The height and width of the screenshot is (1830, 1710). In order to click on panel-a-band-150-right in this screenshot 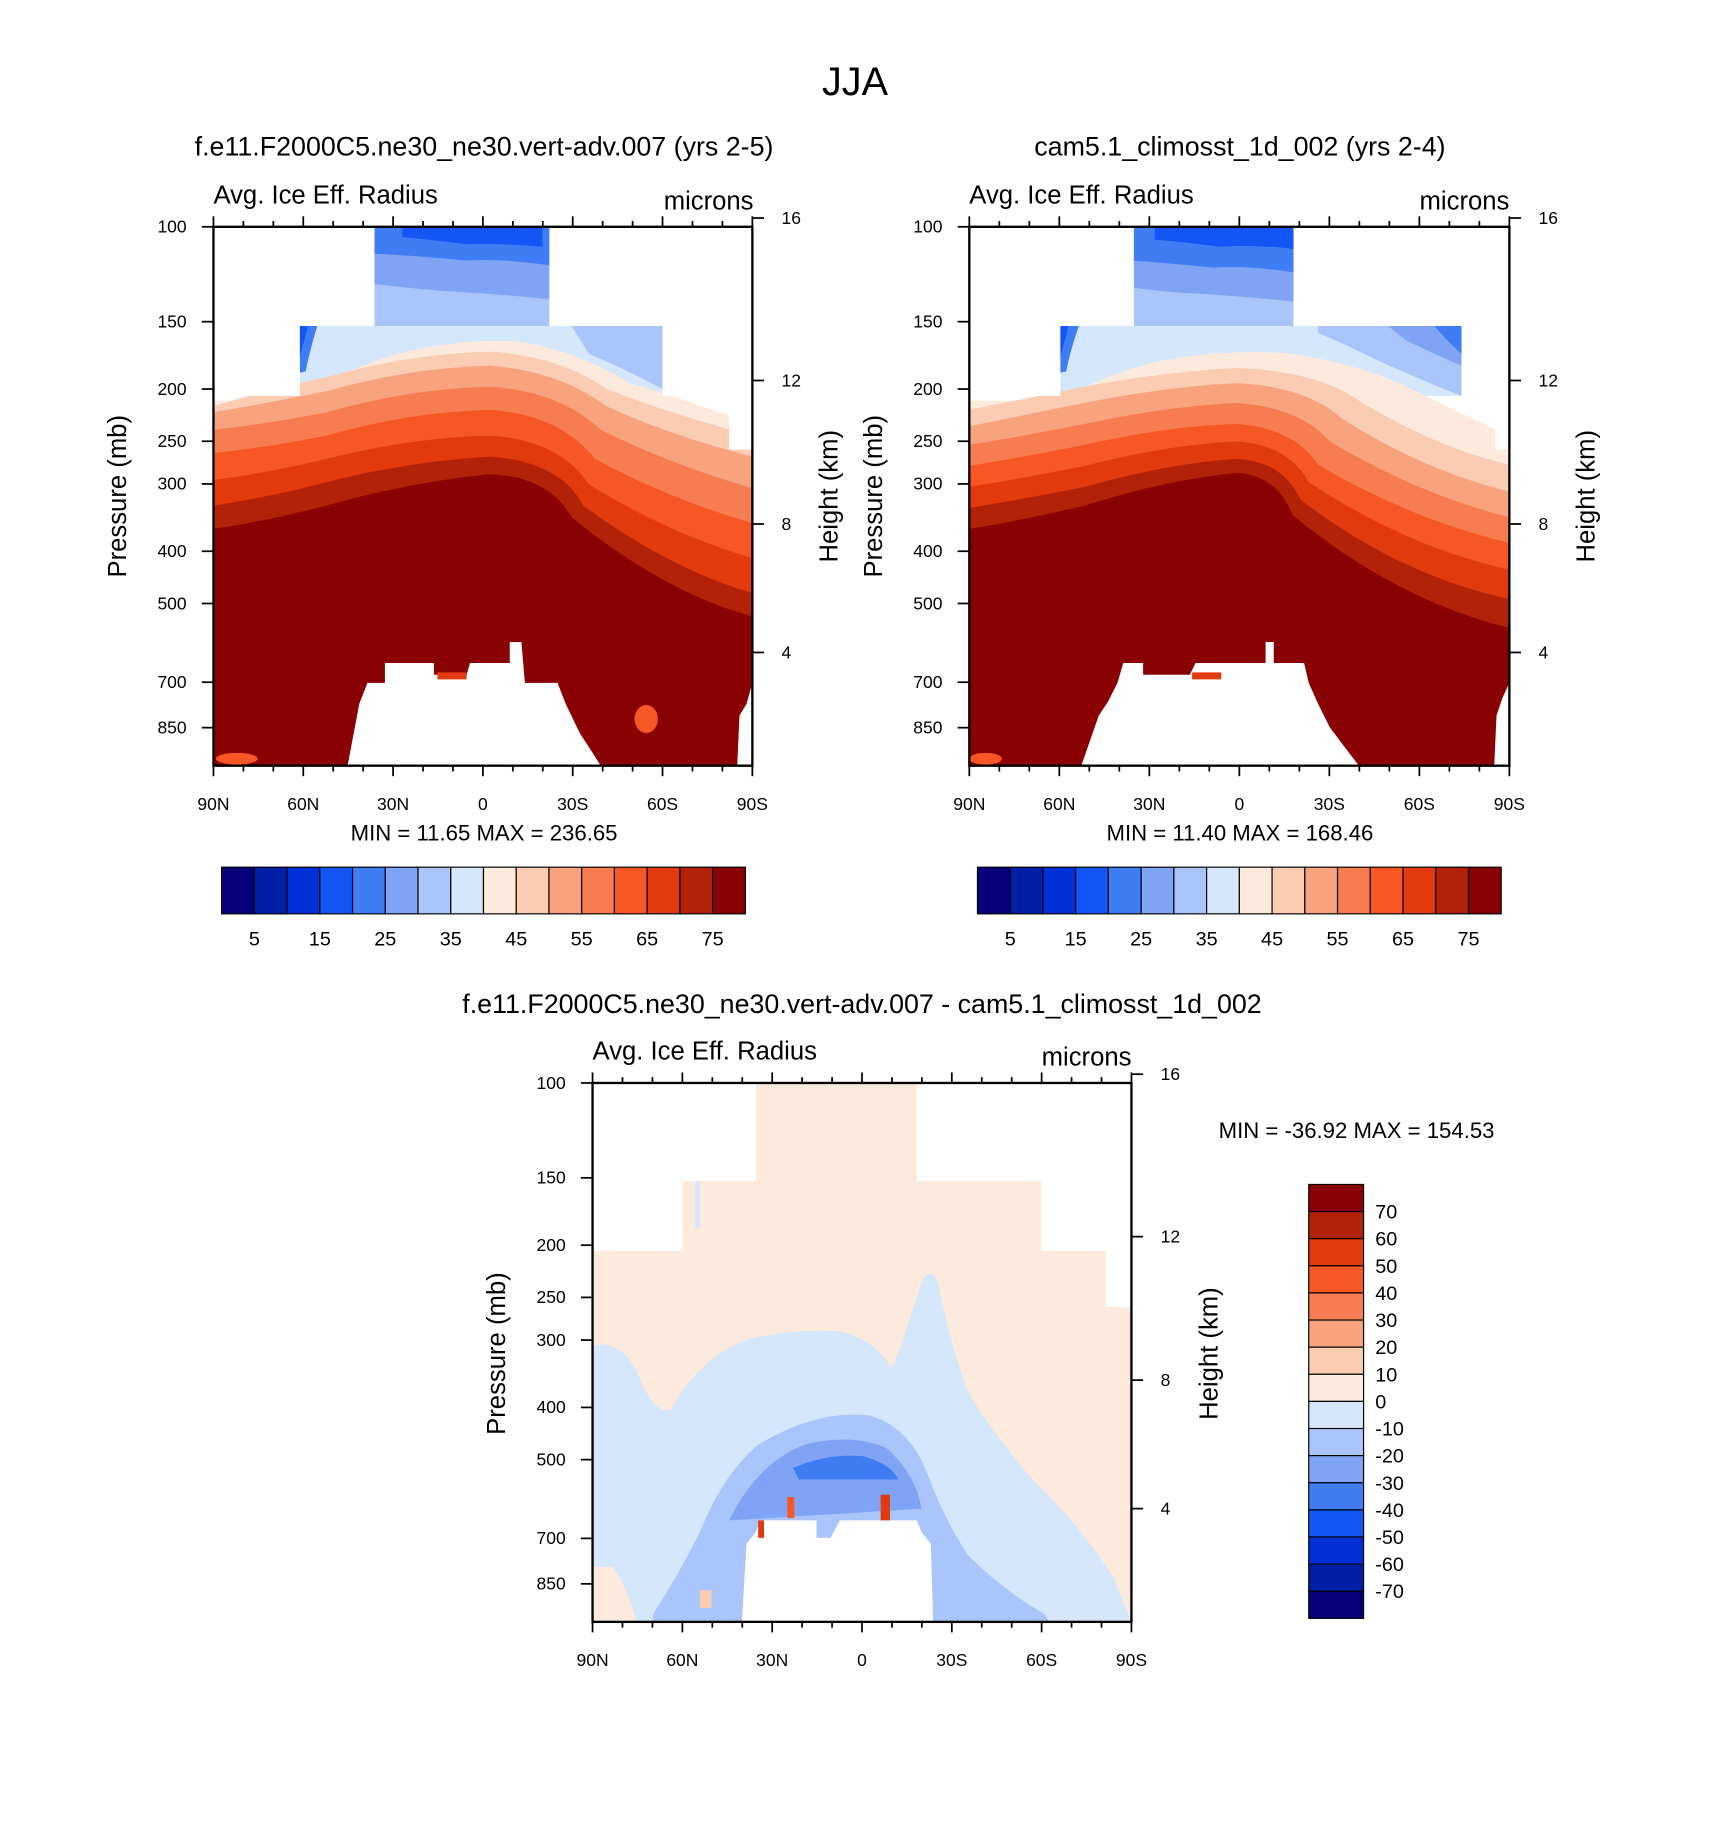, I will do `click(617, 357)`.